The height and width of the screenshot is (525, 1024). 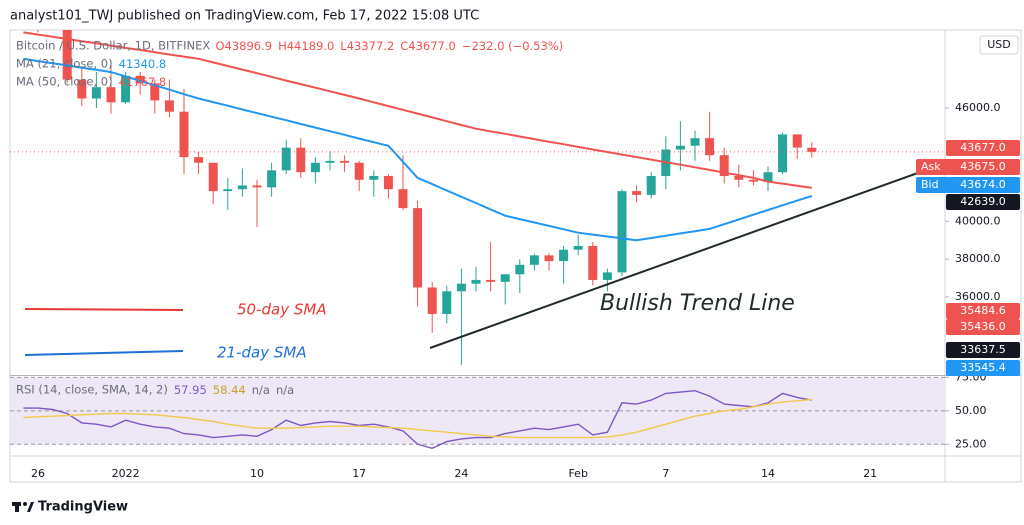 I want to click on x-tick-label: Feb, so click(x=577, y=473).